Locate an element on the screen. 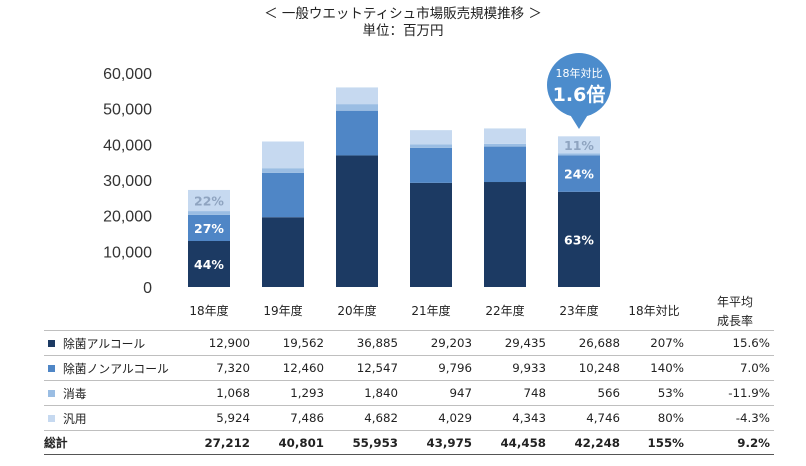 This screenshot has height=466, width=806. value-cell: 10,248 is located at coordinates (583, 368).